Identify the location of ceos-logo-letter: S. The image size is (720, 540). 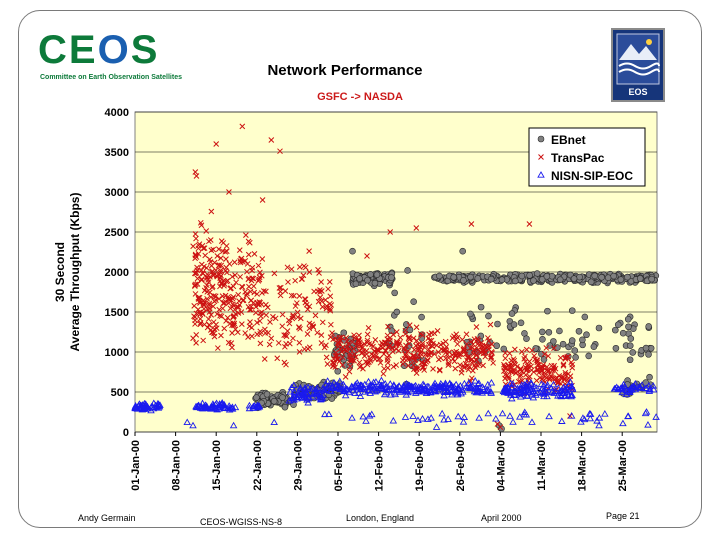
(145, 50).